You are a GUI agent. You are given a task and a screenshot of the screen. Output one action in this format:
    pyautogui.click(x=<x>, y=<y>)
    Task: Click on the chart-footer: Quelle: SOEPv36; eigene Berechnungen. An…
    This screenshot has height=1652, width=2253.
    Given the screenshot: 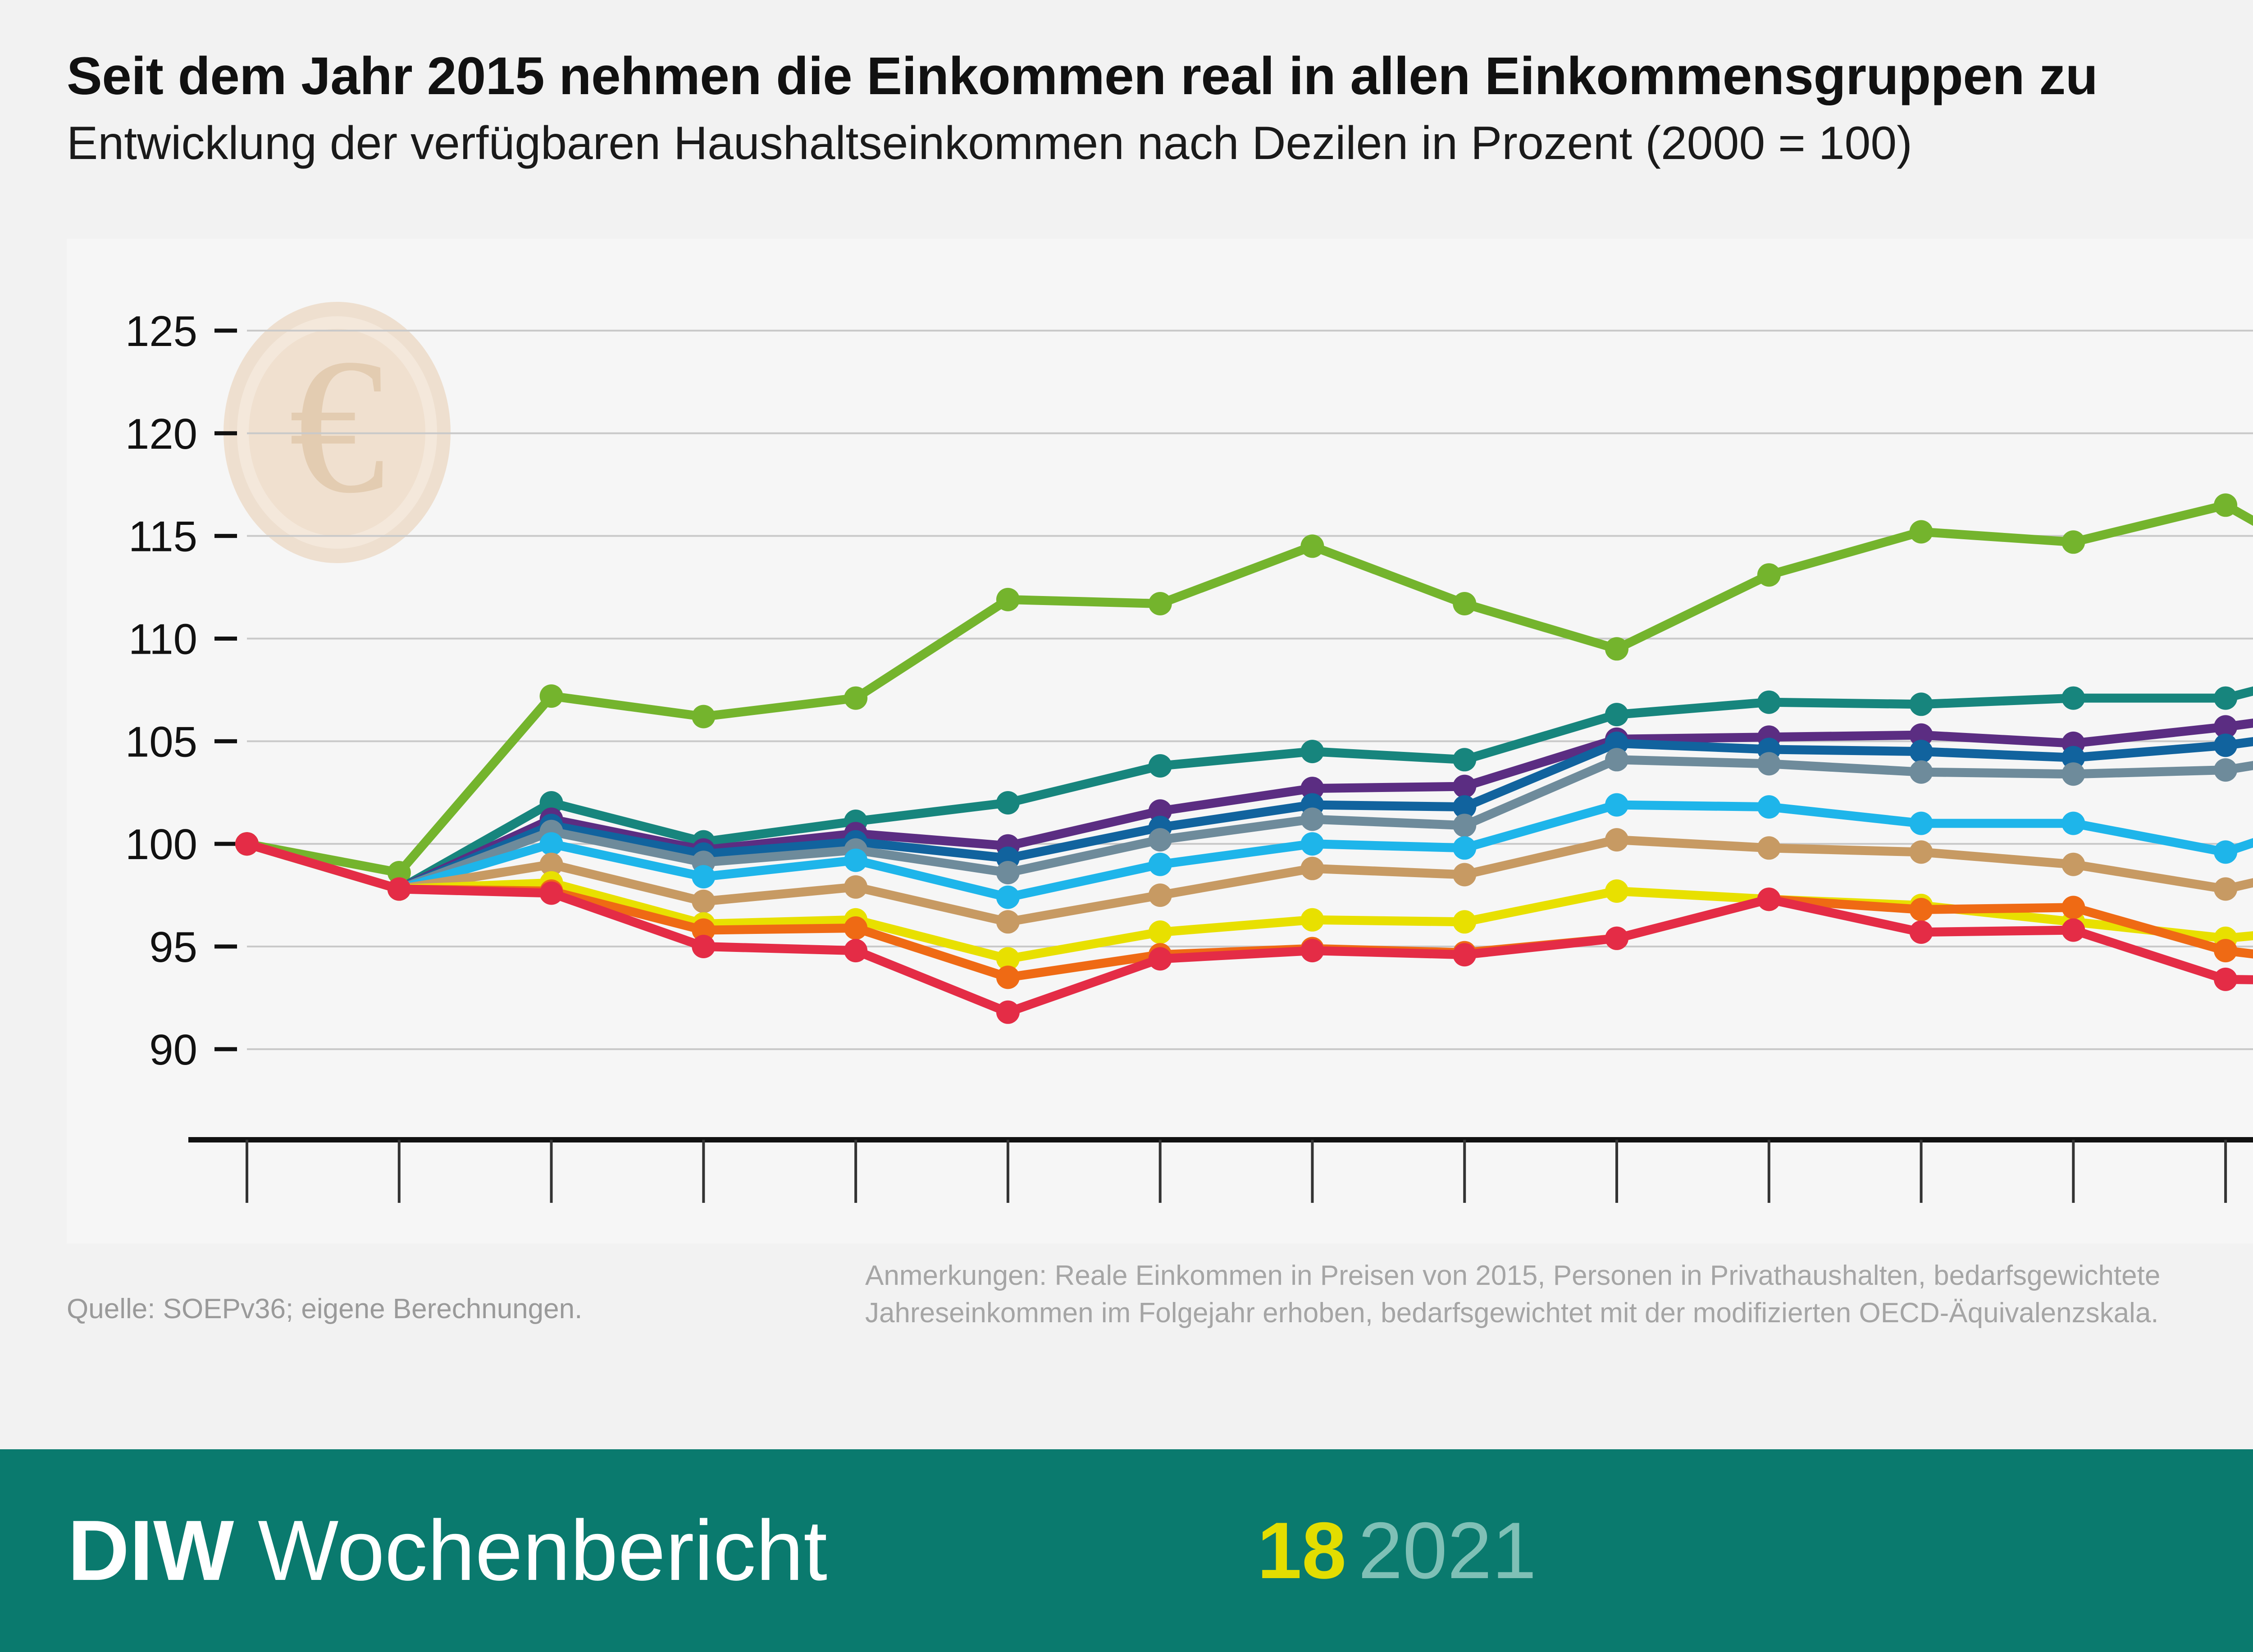 What is the action you would take?
    pyautogui.click(x=1126, y=1336)
    